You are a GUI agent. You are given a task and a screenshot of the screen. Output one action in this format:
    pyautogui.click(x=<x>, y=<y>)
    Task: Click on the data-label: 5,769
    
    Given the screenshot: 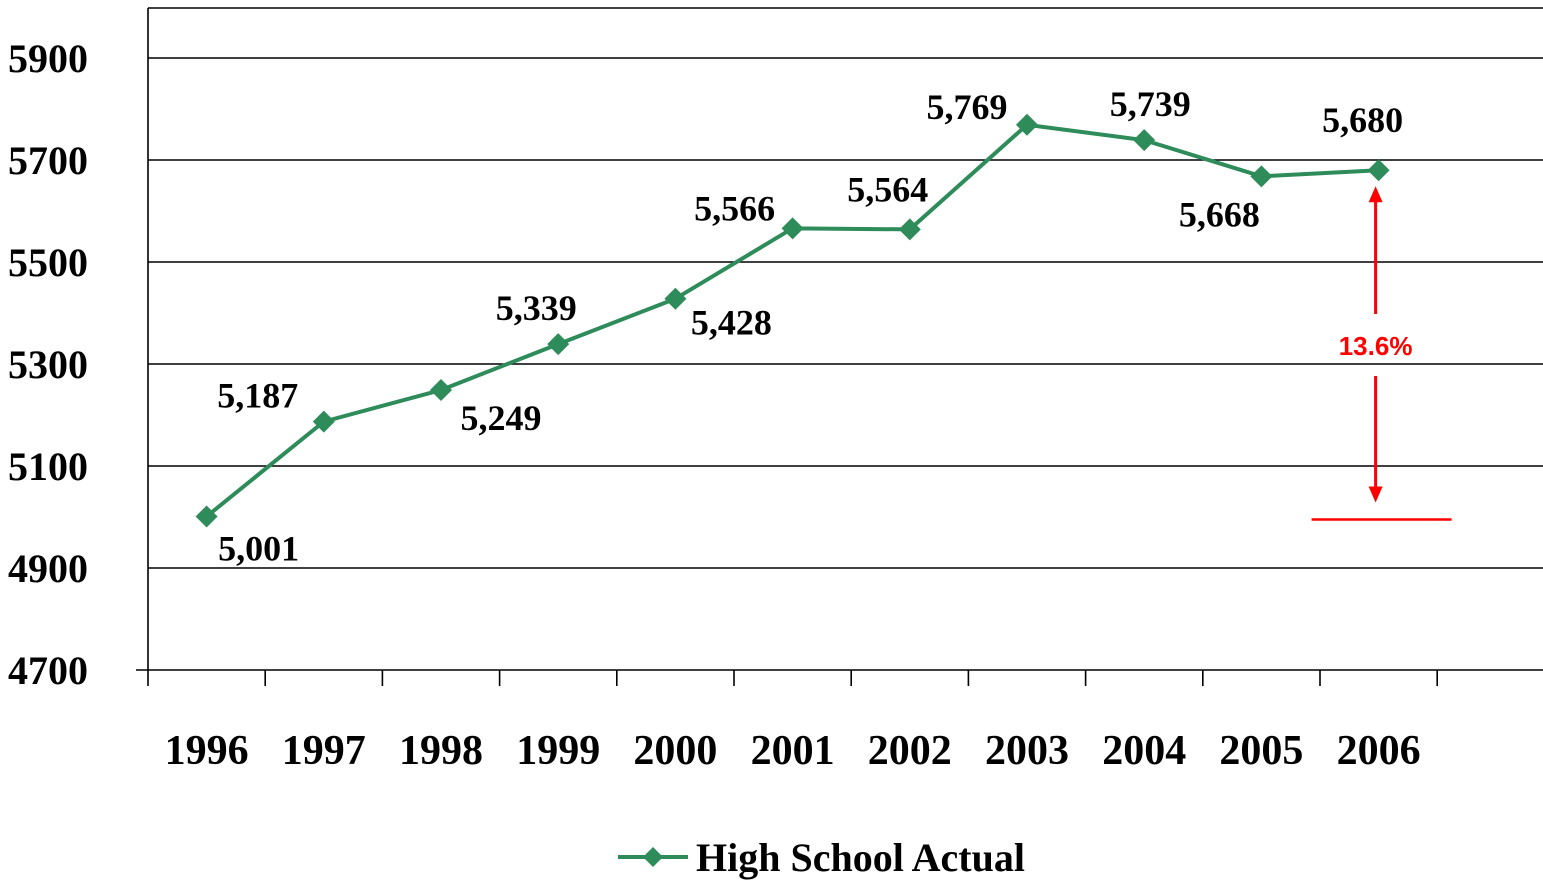 What is the action you would take?
    pyautogui.click(x=967, y=107)
    